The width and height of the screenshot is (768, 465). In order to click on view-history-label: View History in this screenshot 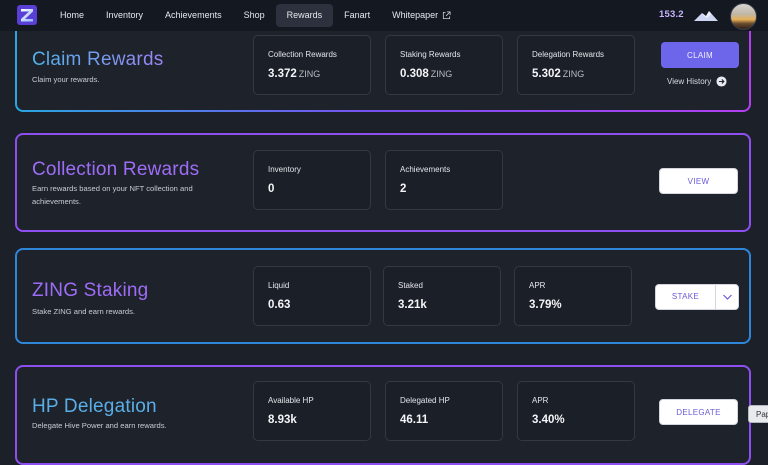, I will do `click(689, 81)`.